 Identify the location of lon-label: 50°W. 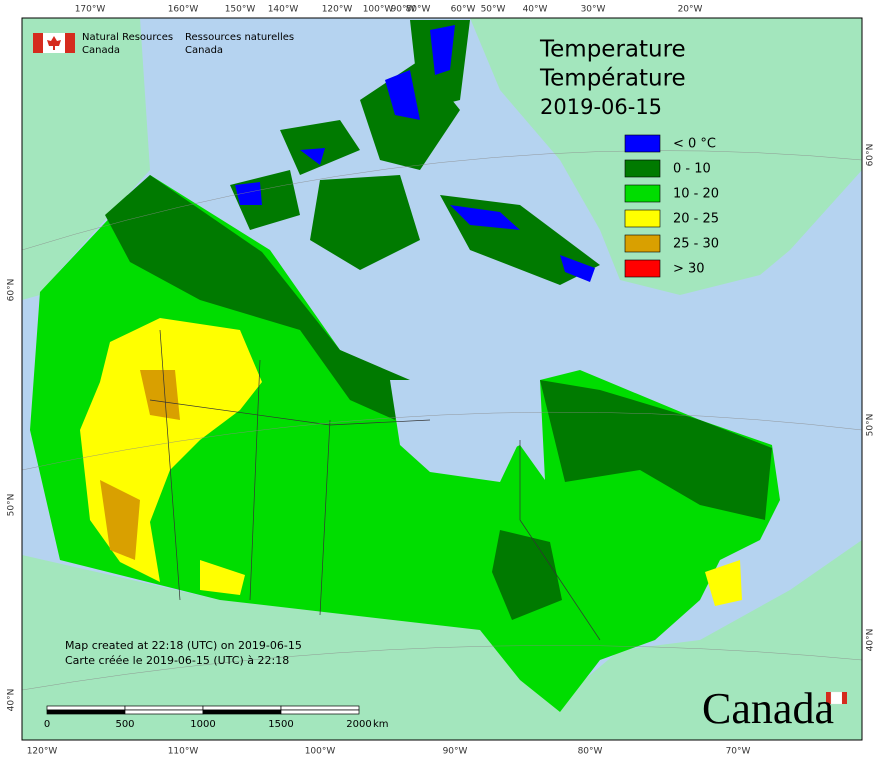
(493, 10).